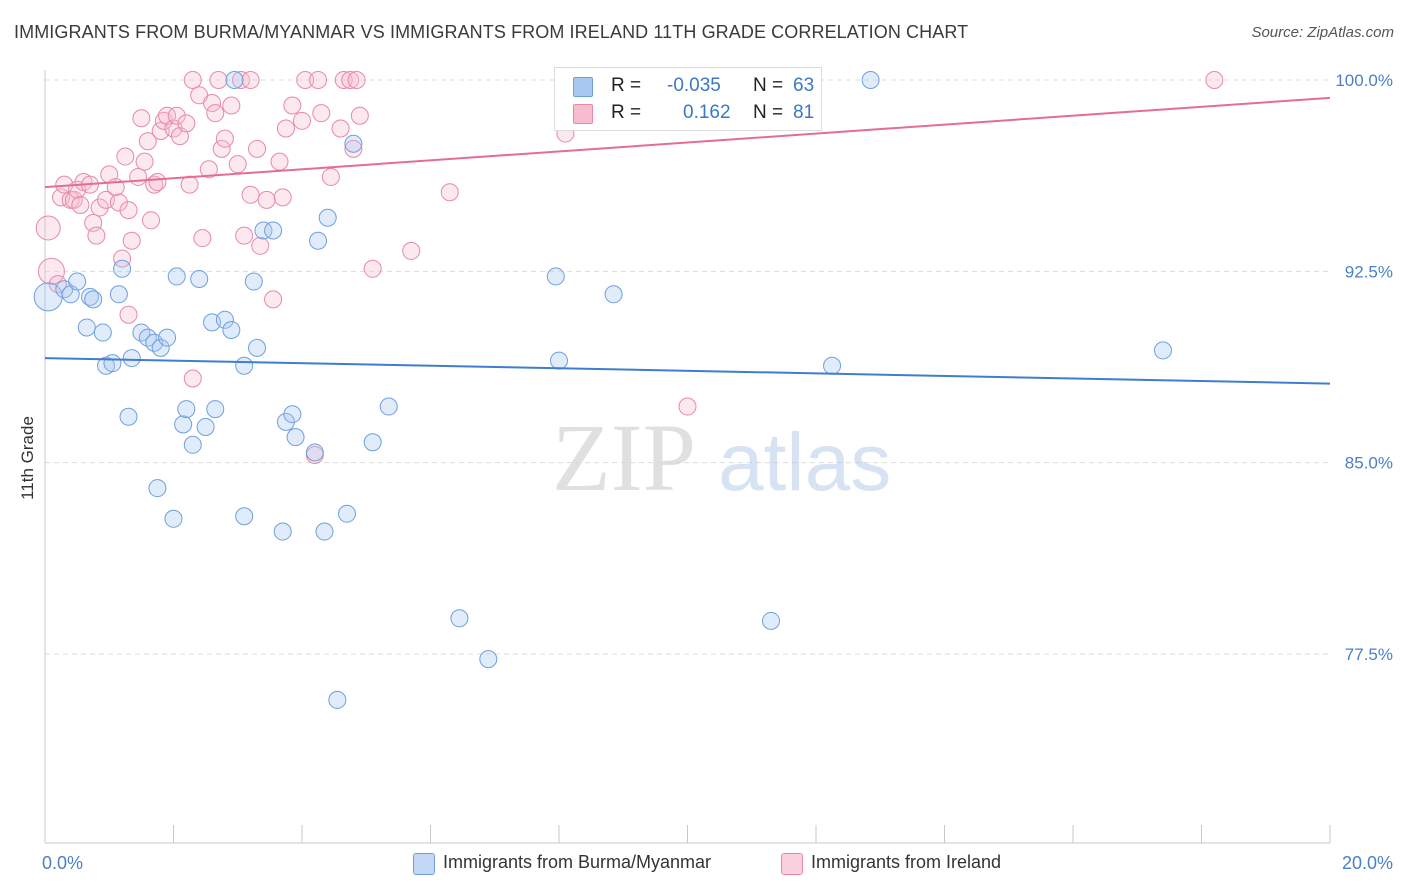  What do you see at coordinates (424, 864) in the screenshot?
I see `burma-legend-icon` at bounding box center [424, 864].